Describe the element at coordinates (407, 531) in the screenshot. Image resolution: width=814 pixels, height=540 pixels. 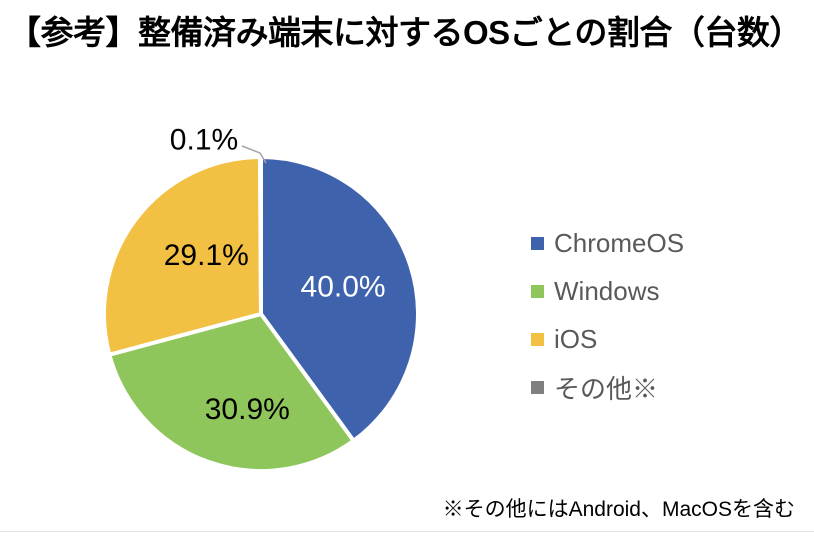
I see `bottom-divider` at that location.